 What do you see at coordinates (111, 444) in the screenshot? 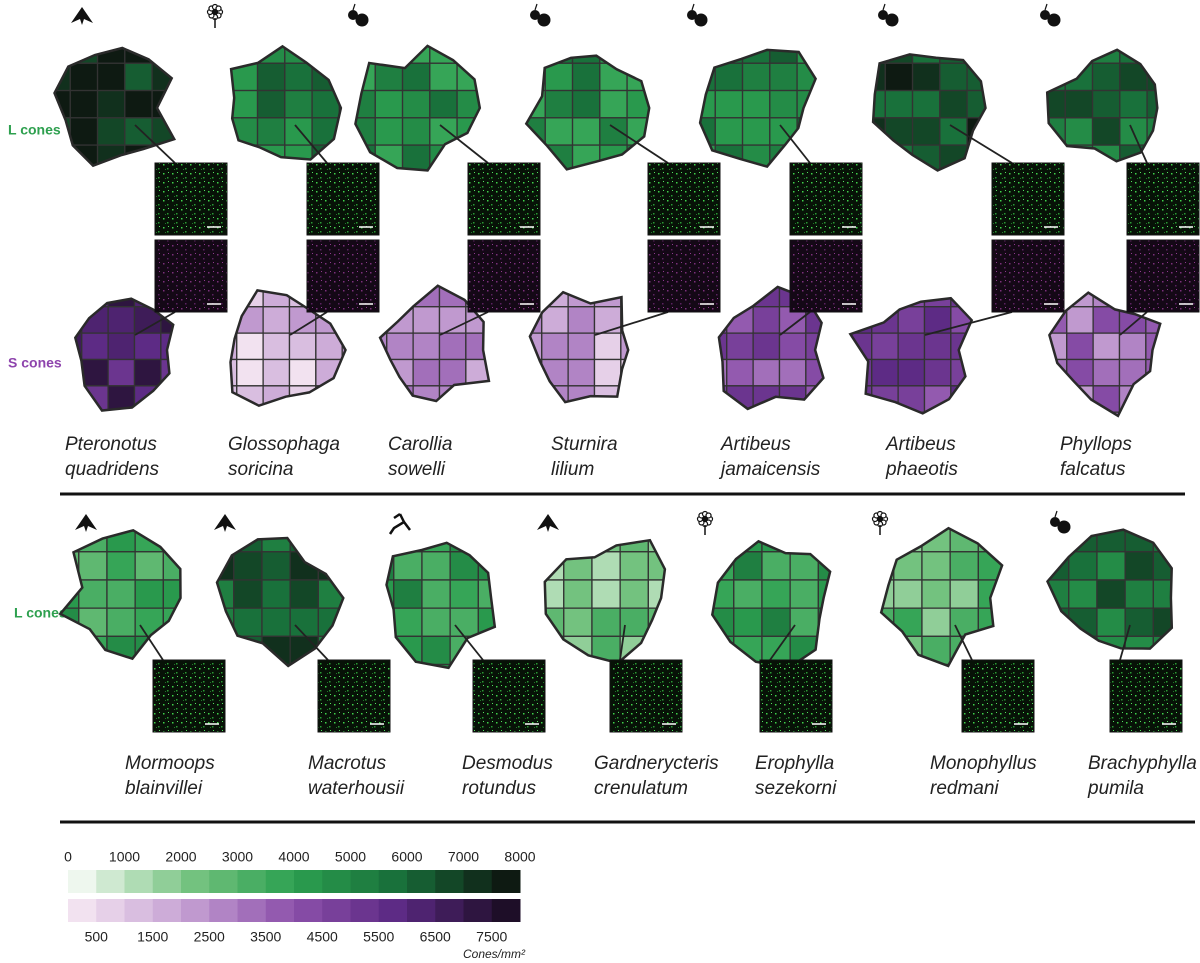
I see `species-genus: Pteronotus` at bounding box center [111, 444].